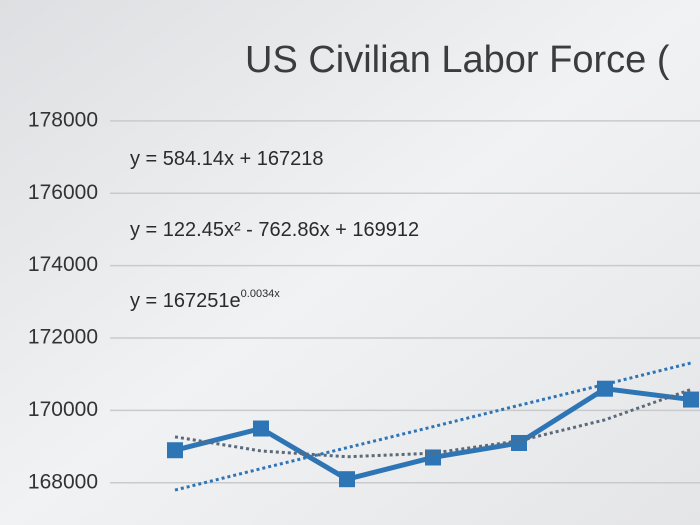 Image resolution: width=700 pixels, height=525 pixels. I want to click on annotation: y = 122.45x² - 762.86x + 169912, so click(274, 230).